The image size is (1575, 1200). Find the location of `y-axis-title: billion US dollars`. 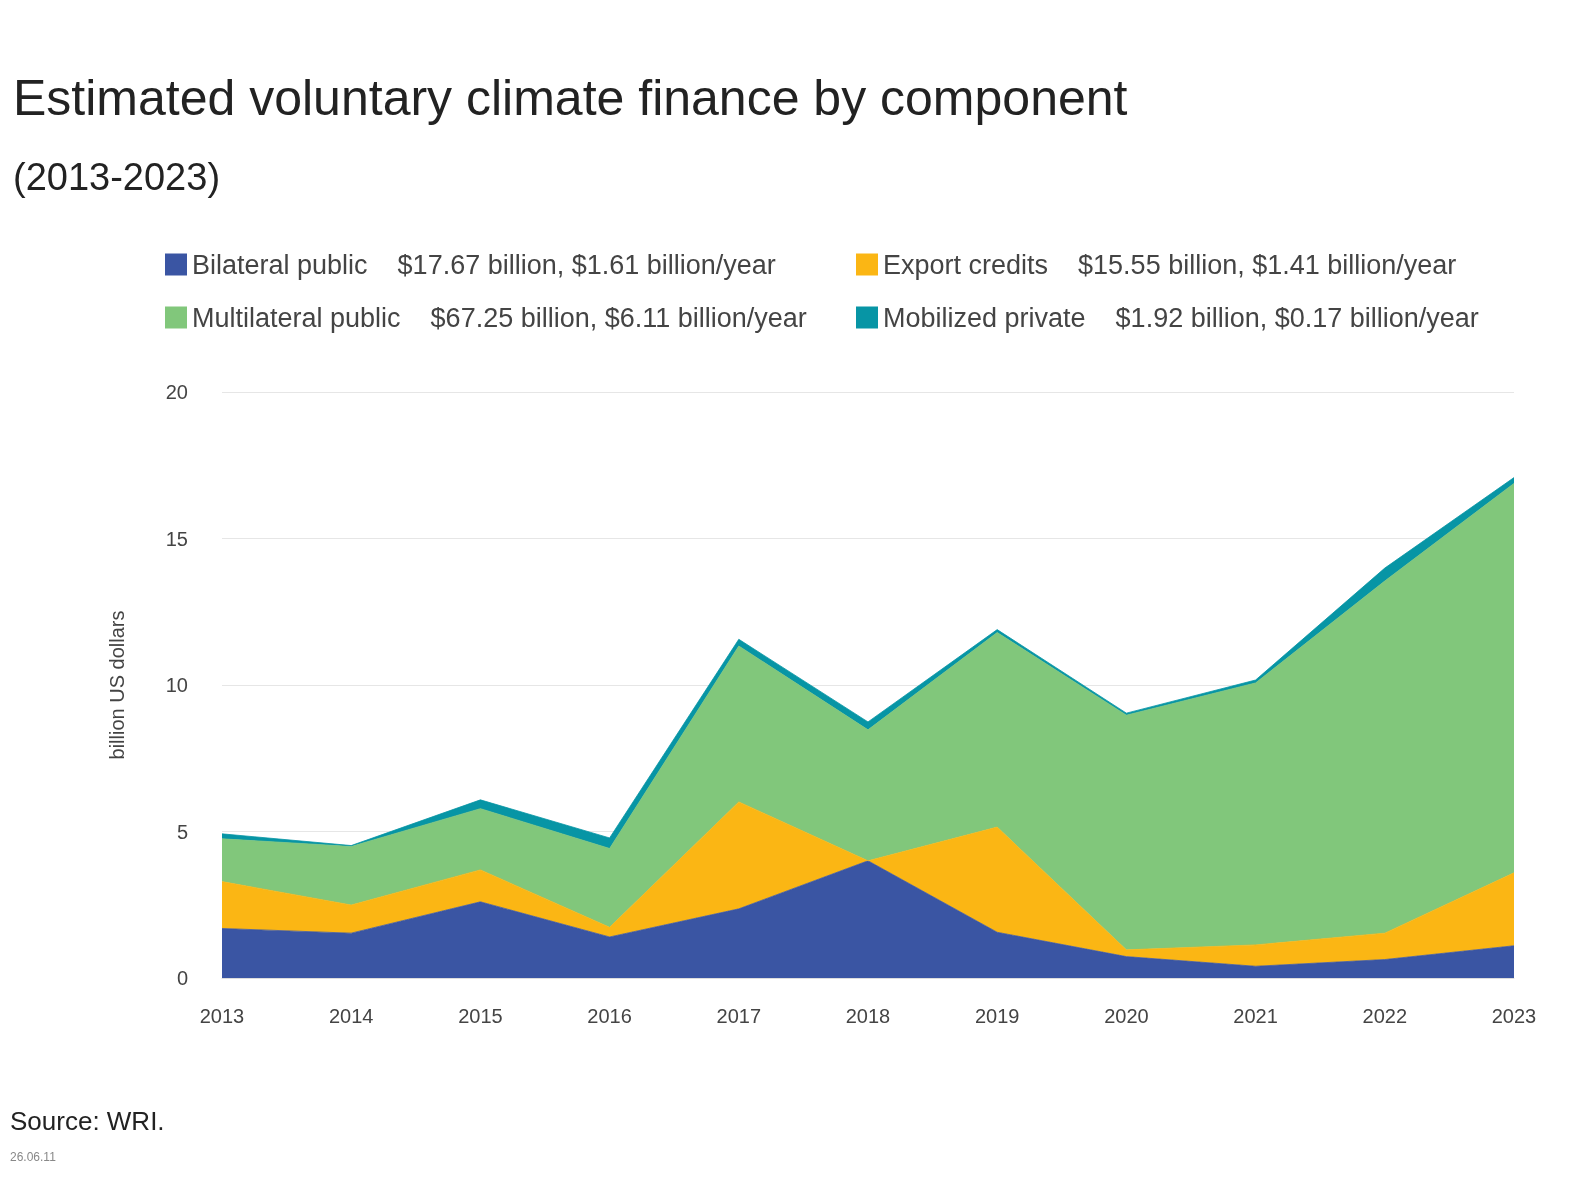

y-axis-title: billion US dollars is located at coordinates (117, 685).